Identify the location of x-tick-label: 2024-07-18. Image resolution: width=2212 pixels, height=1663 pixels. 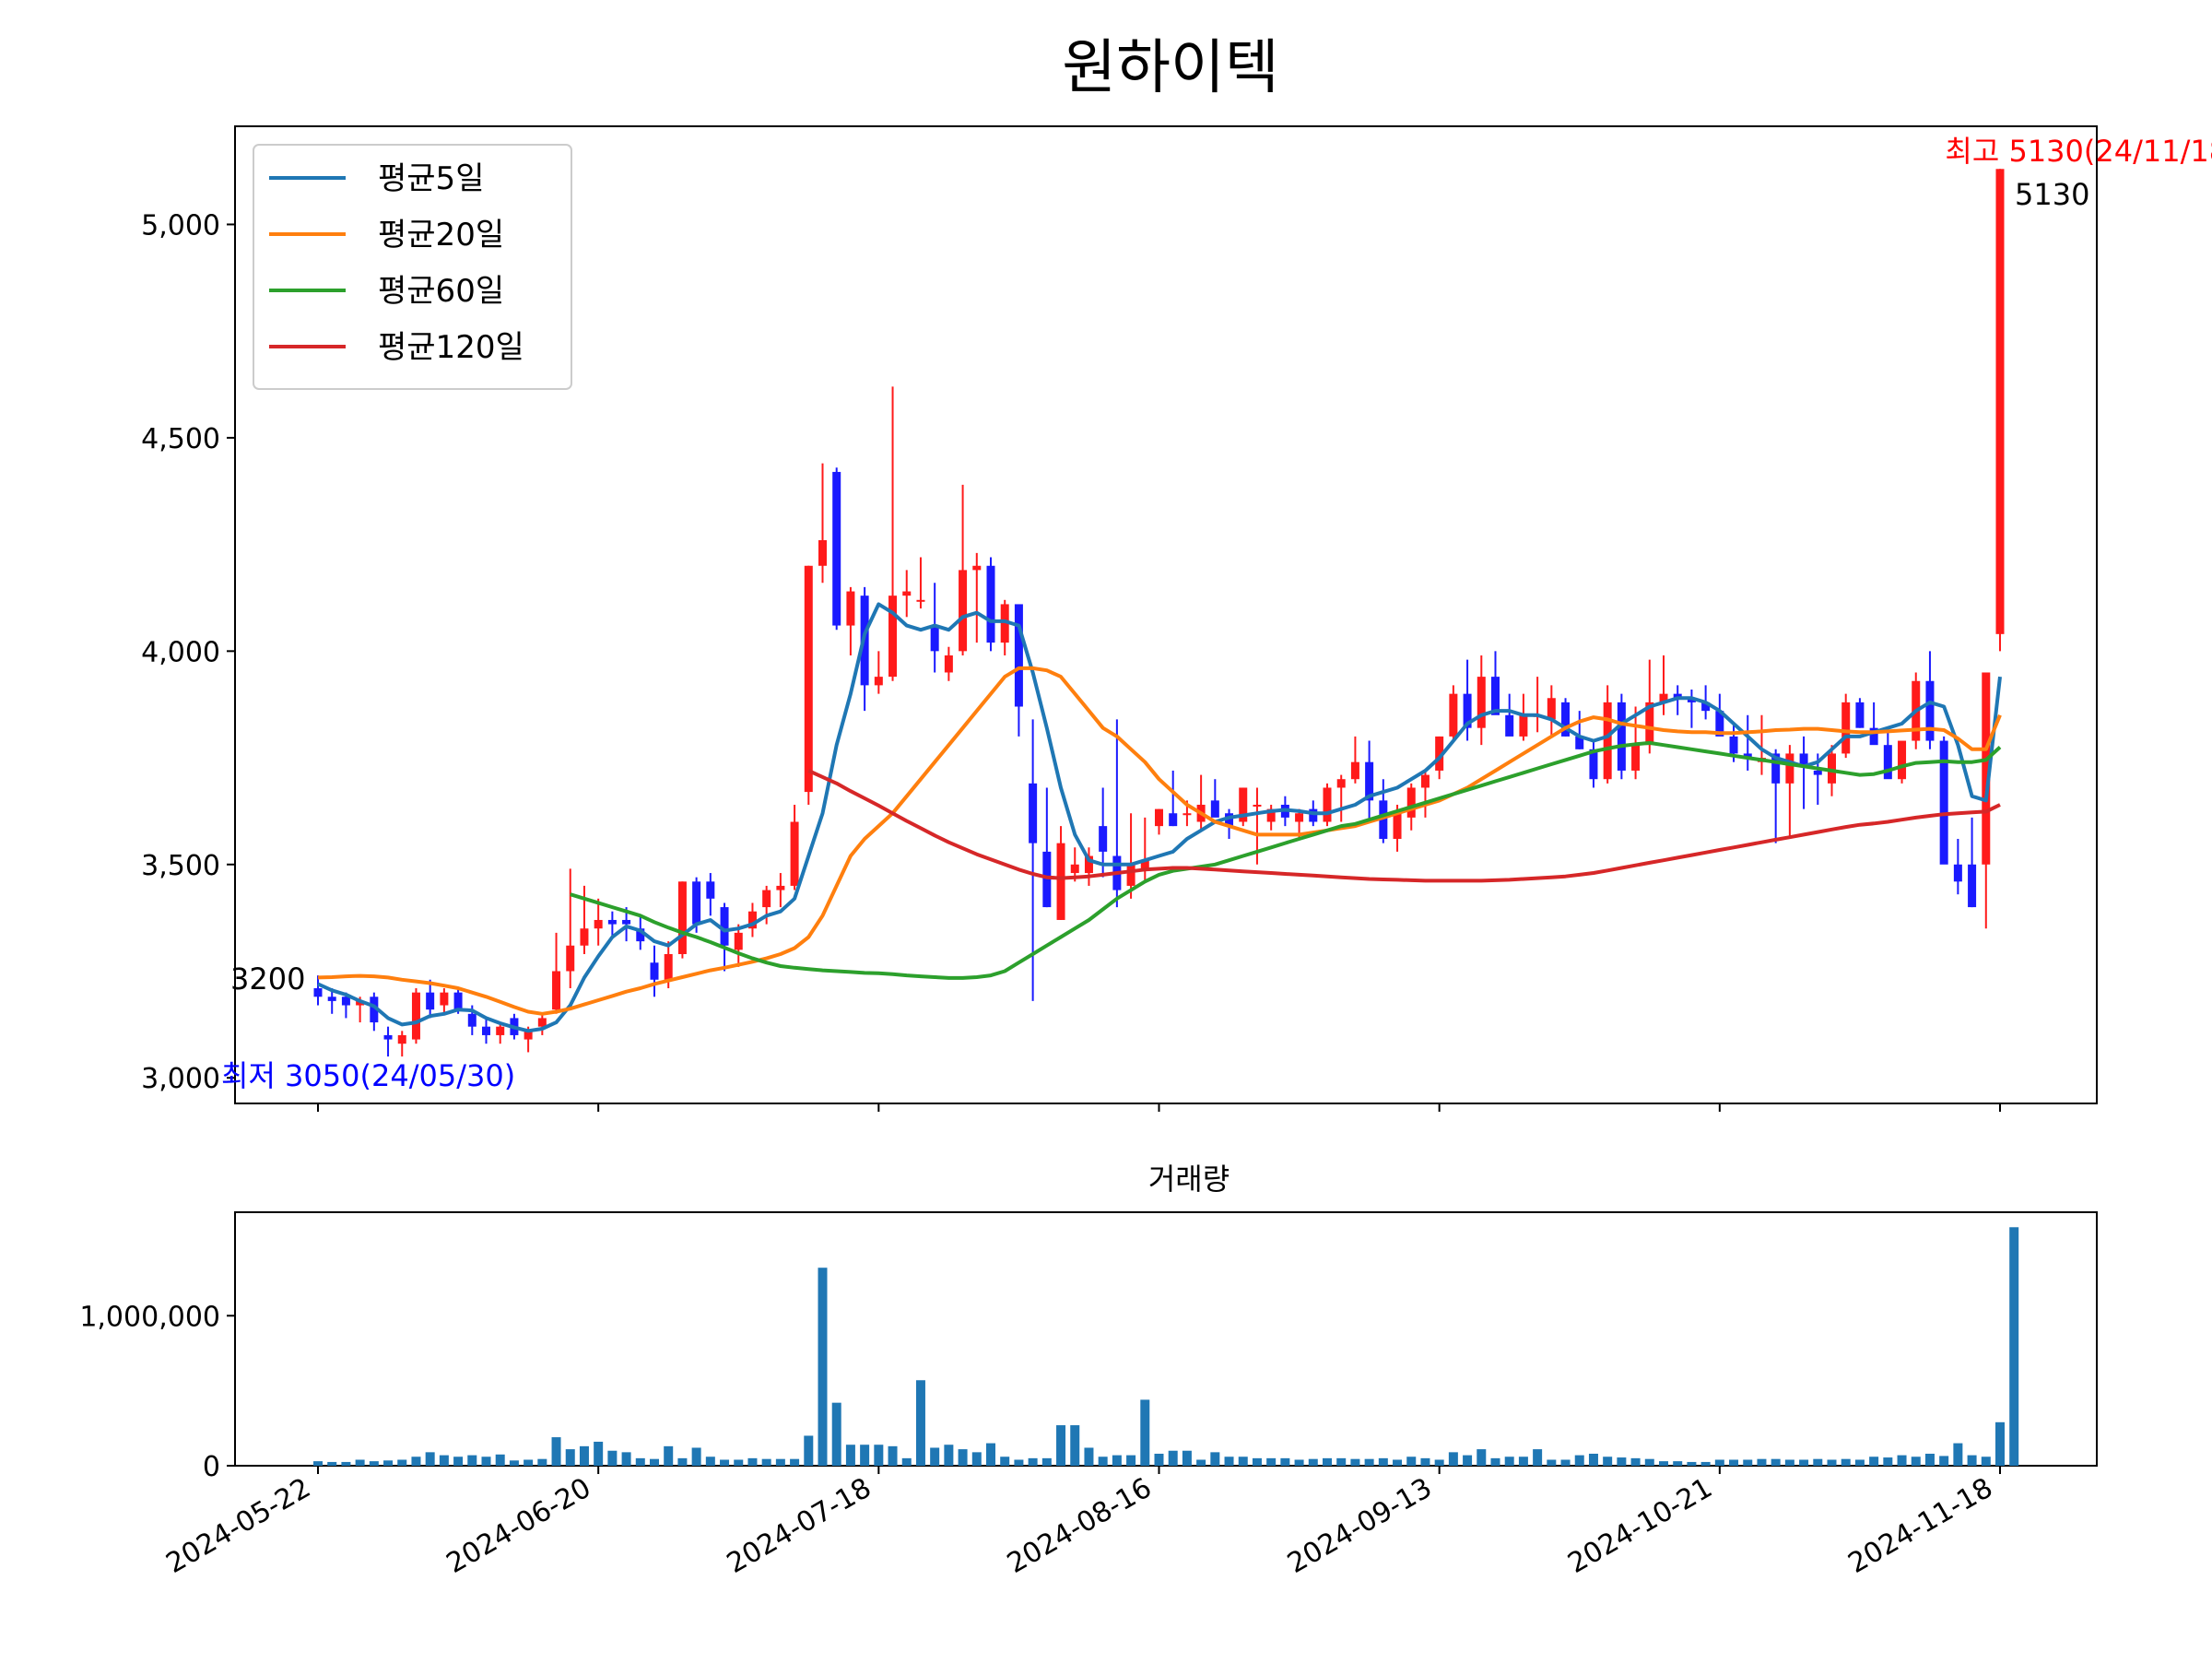
(799, 1526).